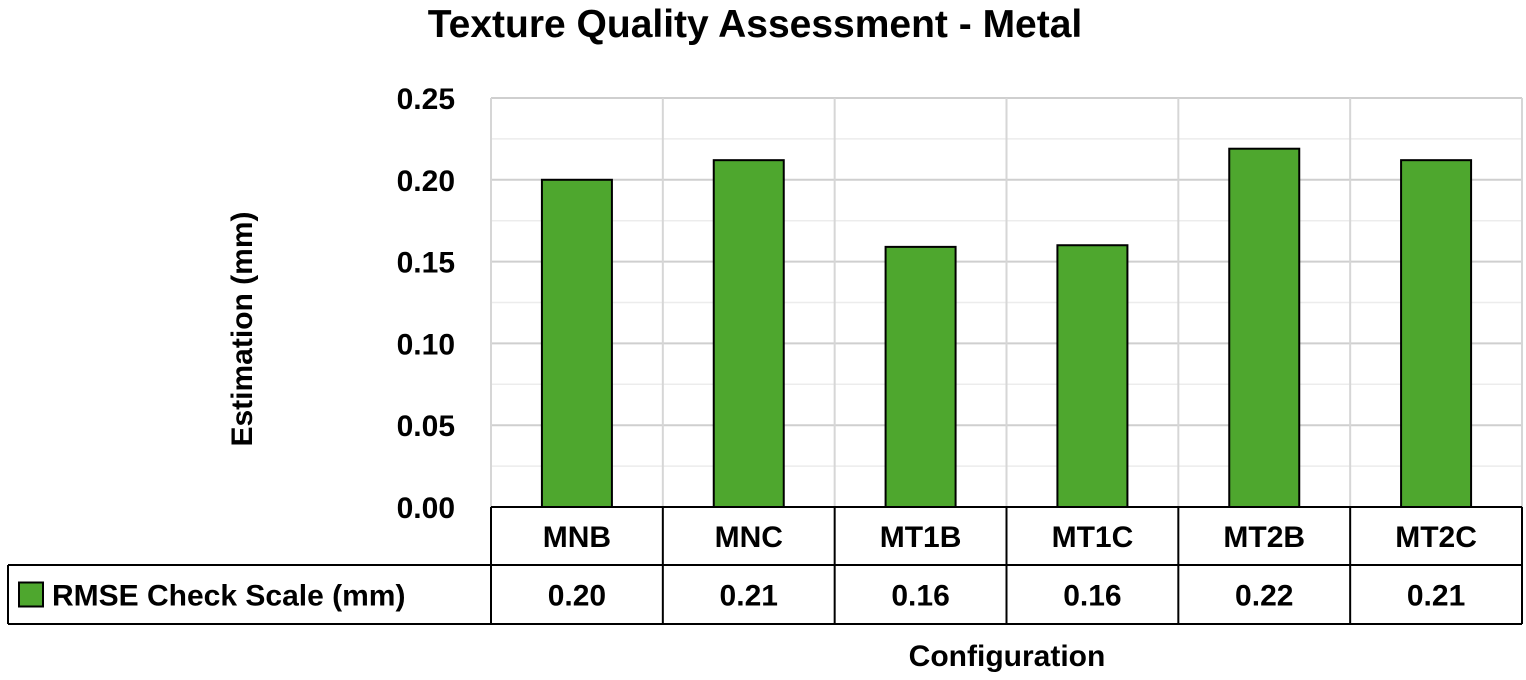  I want to click on legend-label: RMSE Check Scale (mm), so click(228, 596).